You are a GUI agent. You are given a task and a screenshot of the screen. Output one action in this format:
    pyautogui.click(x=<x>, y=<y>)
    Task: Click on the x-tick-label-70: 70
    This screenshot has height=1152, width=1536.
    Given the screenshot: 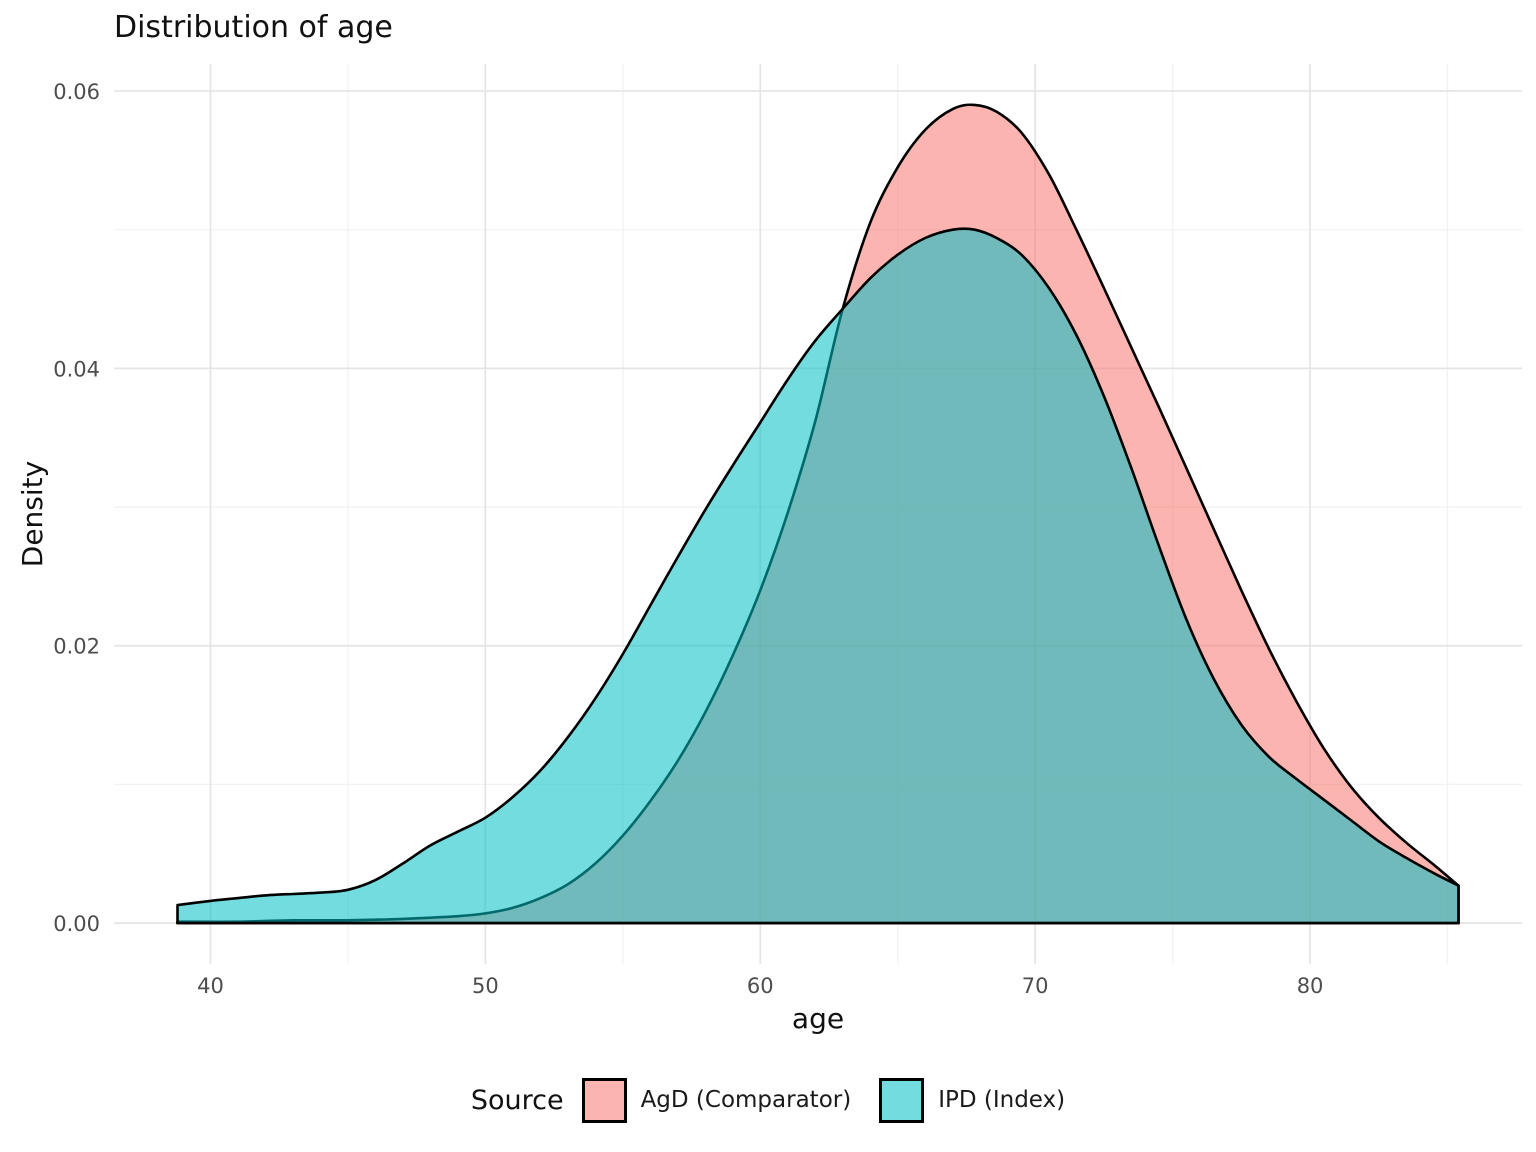 What is the action you would take?
    pyautogui.click(x=1035, y=986)
    